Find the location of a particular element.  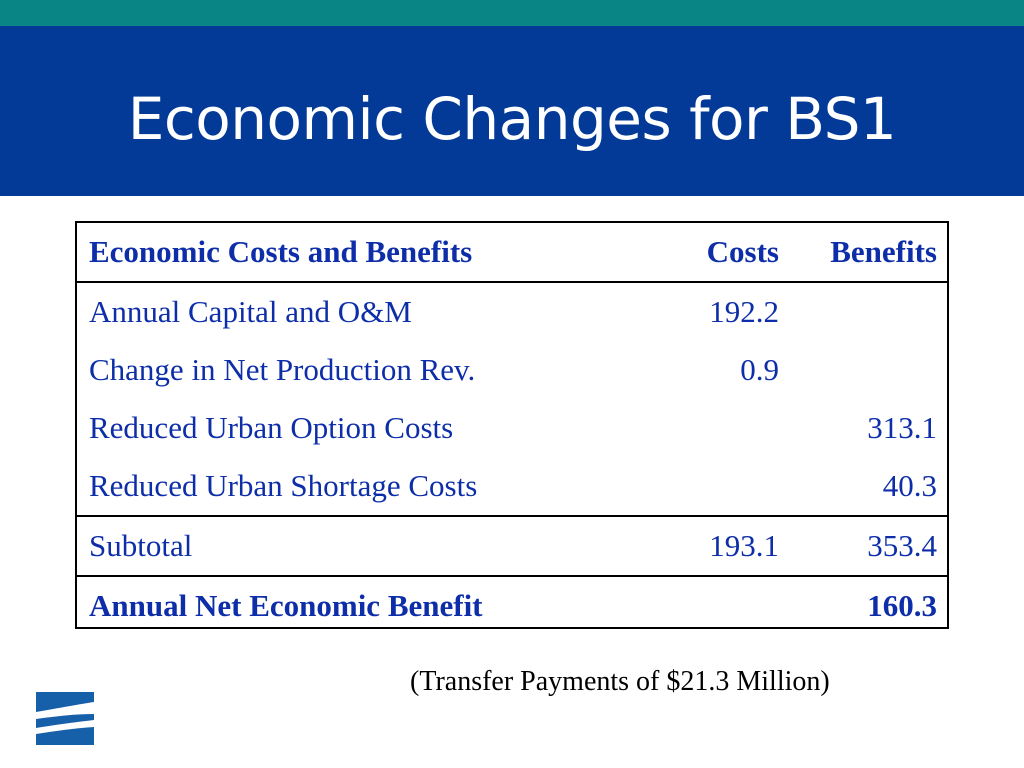

table-row: Reduced Urban Shortage Costs 40.3 is located at coordinates (512, 486).